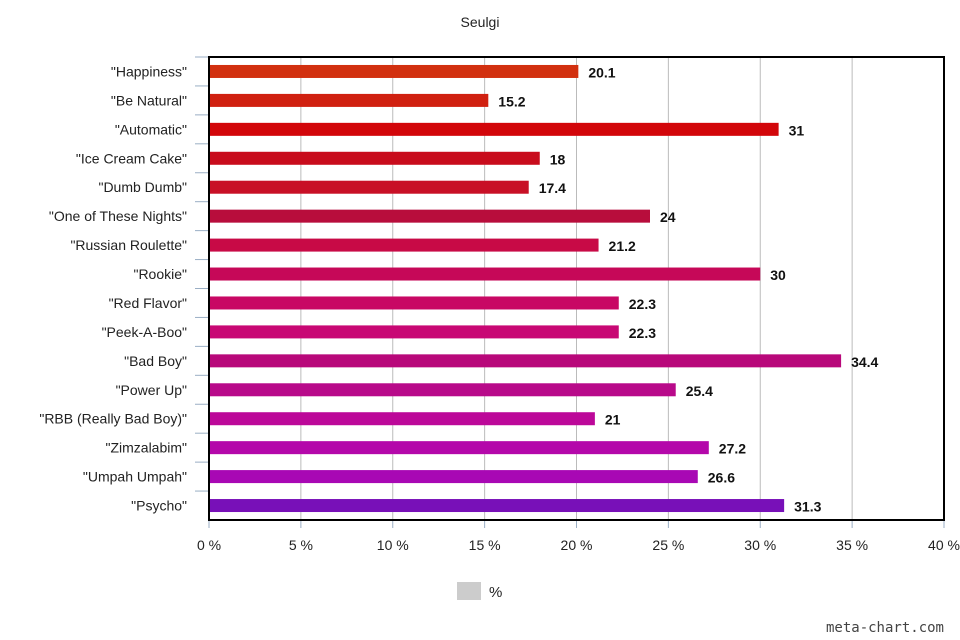 Image resolution: width=960 pixels, height=640 pixels. Describe the element at coordinates (128, 245) in the screenshot. I see `category-label: "Russian Roulette"` at that location.